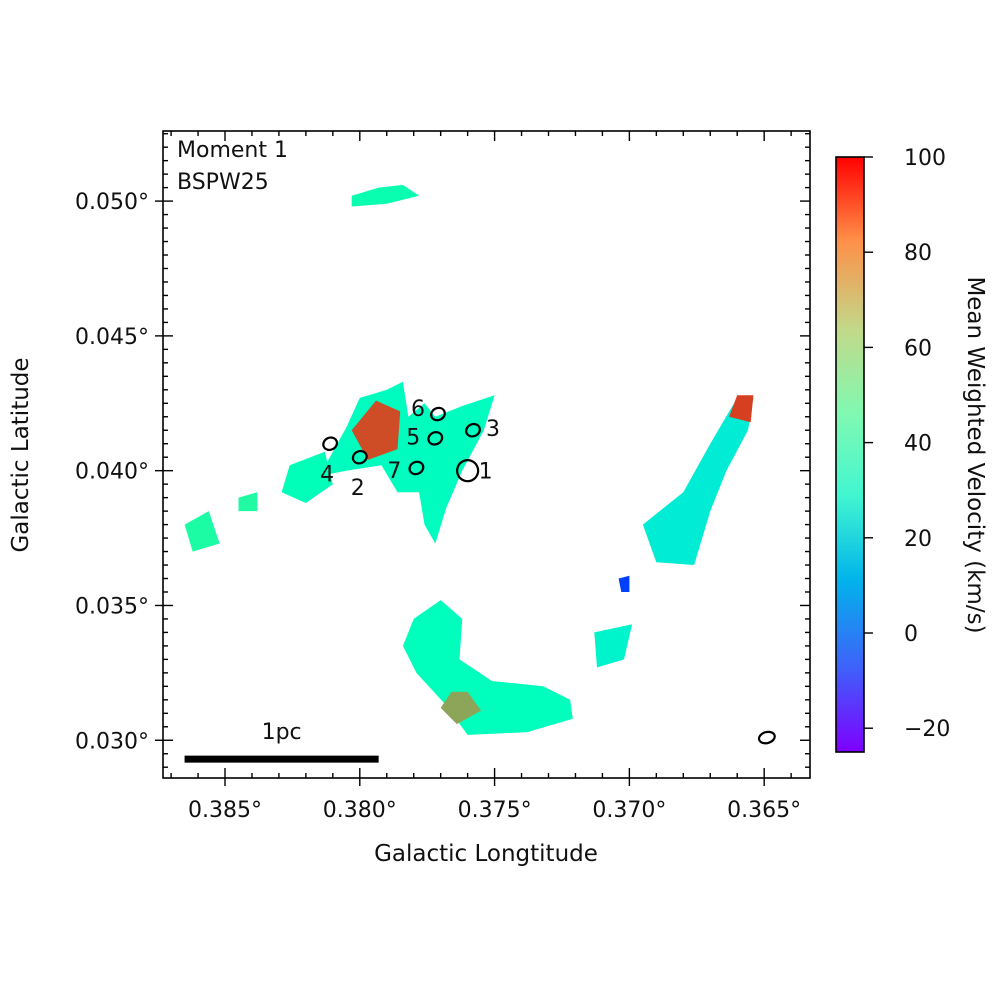 Image resolution: width=1000 pixels, height=1000 pixels. I want to click on colorbar-tick-label: 40, so click(918, 444).